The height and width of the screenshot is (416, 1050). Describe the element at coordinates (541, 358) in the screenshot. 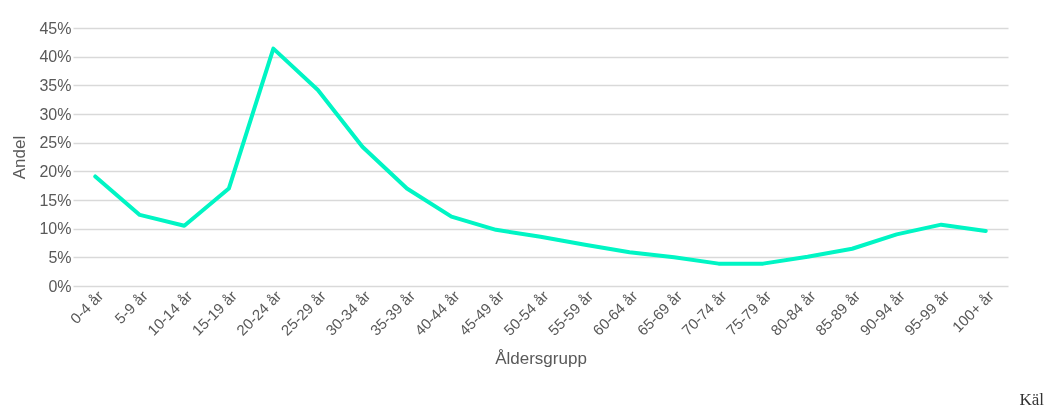

I see `x-axis-title: Åldersgrupp` at that location.